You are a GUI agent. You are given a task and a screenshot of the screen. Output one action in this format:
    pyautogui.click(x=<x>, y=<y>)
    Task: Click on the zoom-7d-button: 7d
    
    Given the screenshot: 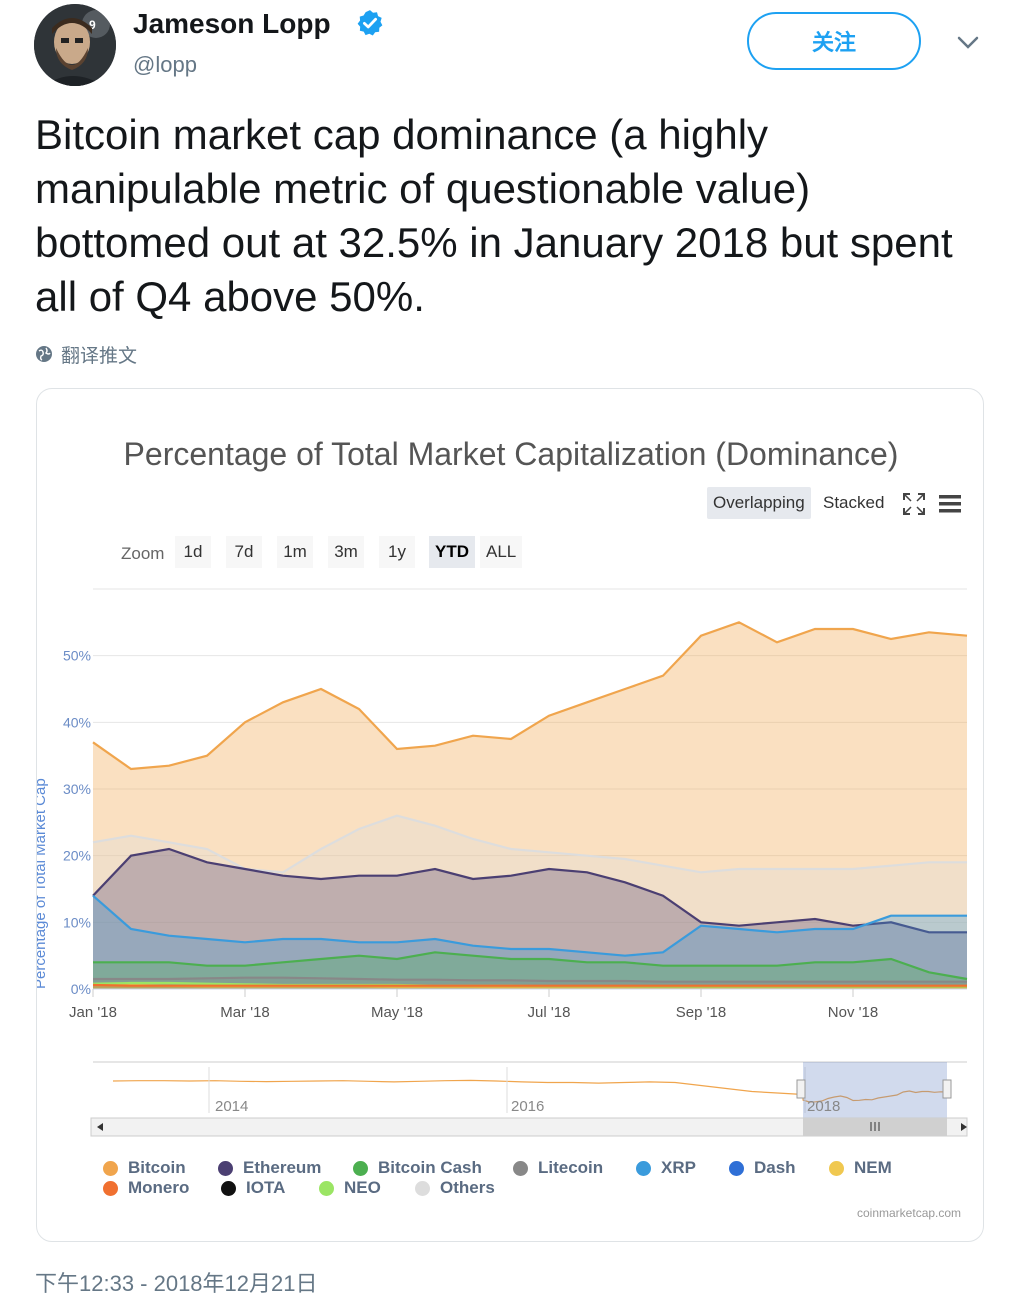 What is the action you would take?
    pyautogui.click(x=244, y=552)
    